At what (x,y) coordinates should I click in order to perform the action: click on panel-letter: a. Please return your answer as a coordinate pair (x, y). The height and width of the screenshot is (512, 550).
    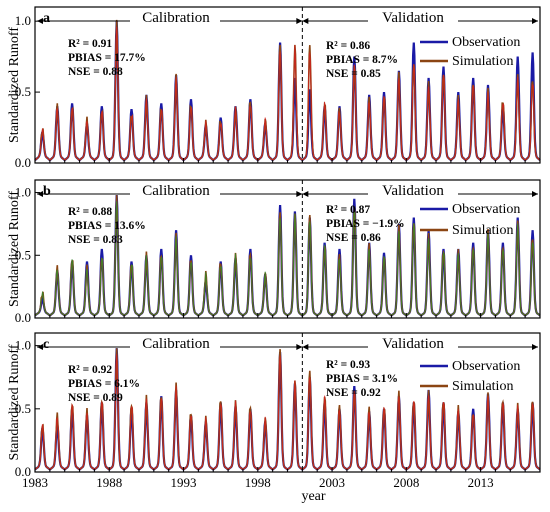
    Looking at the image, I should click on (46, 18).